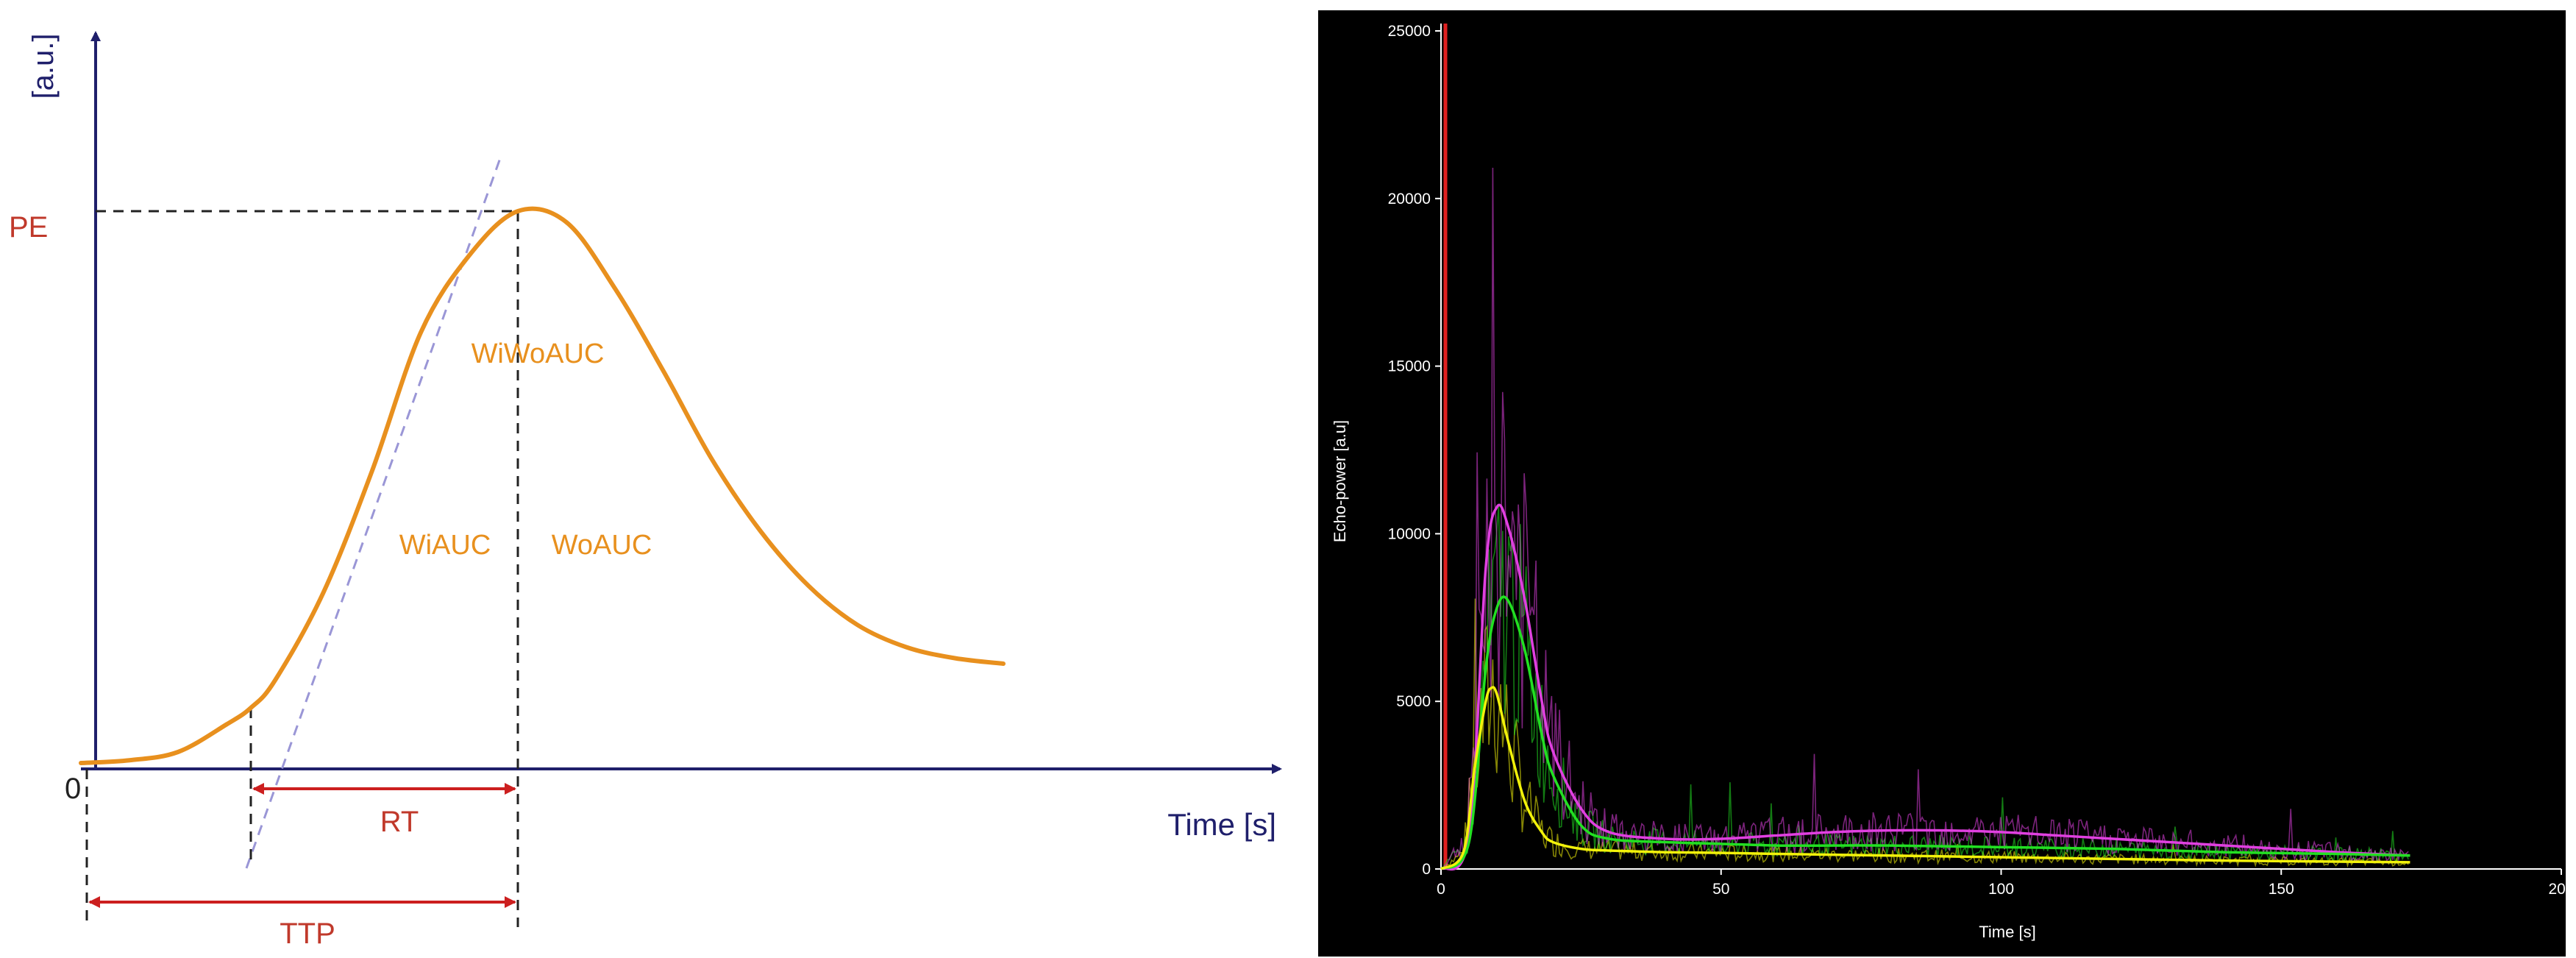 This screenshot has height=958, width=2576. Describe the element at coordinates (73, 789) in the screenshot. I see `origin-label: 0` at that location.